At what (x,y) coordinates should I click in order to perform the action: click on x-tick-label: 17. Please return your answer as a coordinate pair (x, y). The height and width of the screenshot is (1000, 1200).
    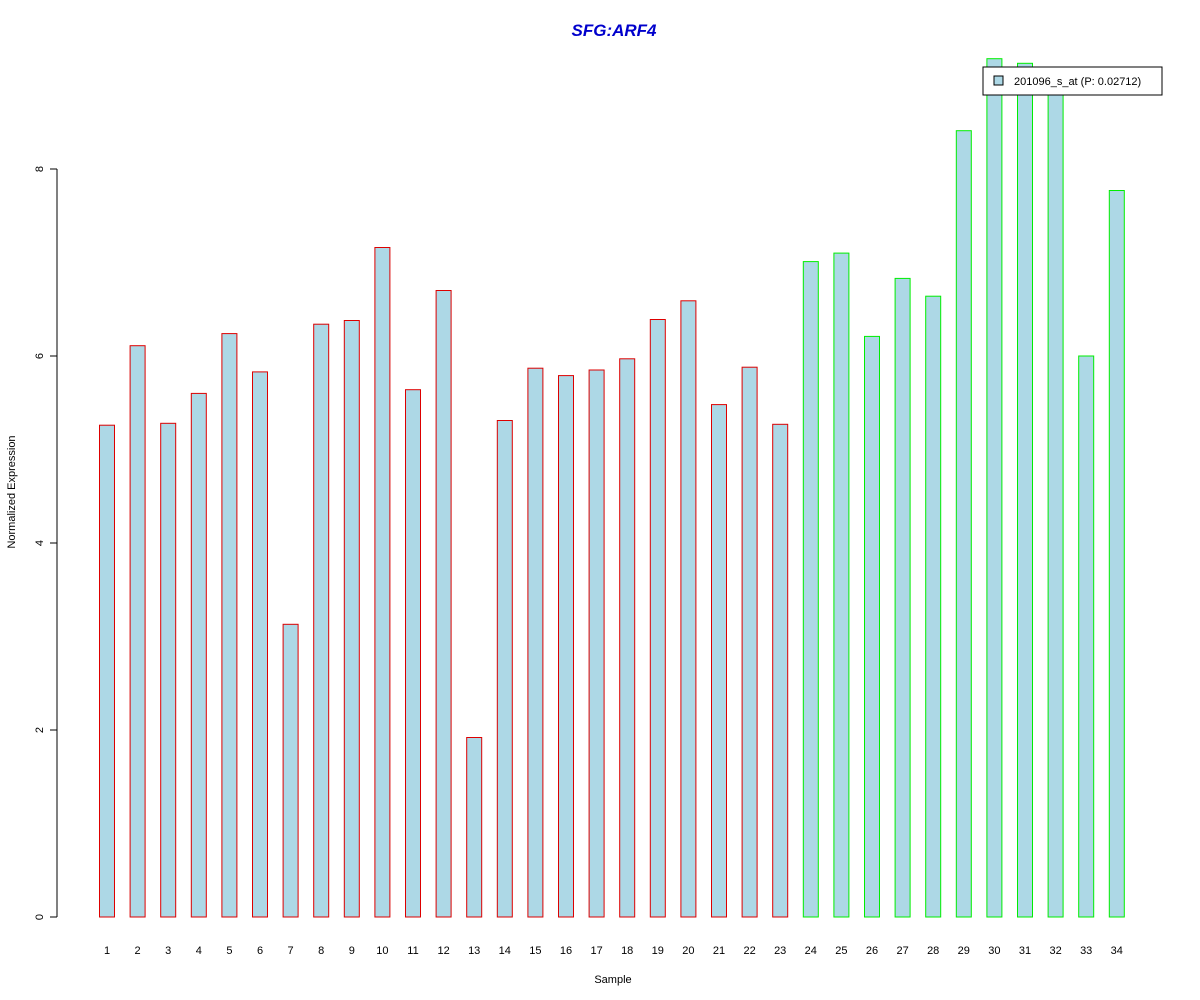
    Looking at the image, I should click on (596, 951).